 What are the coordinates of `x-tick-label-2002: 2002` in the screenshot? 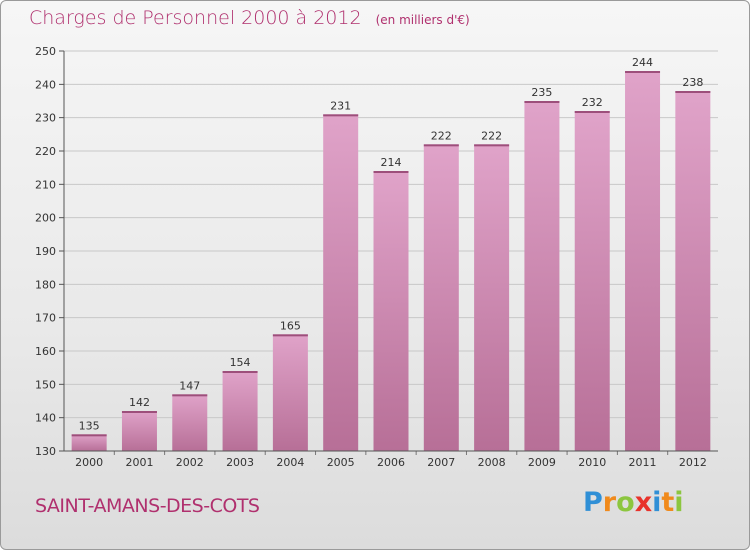 It's located at (190, 462).